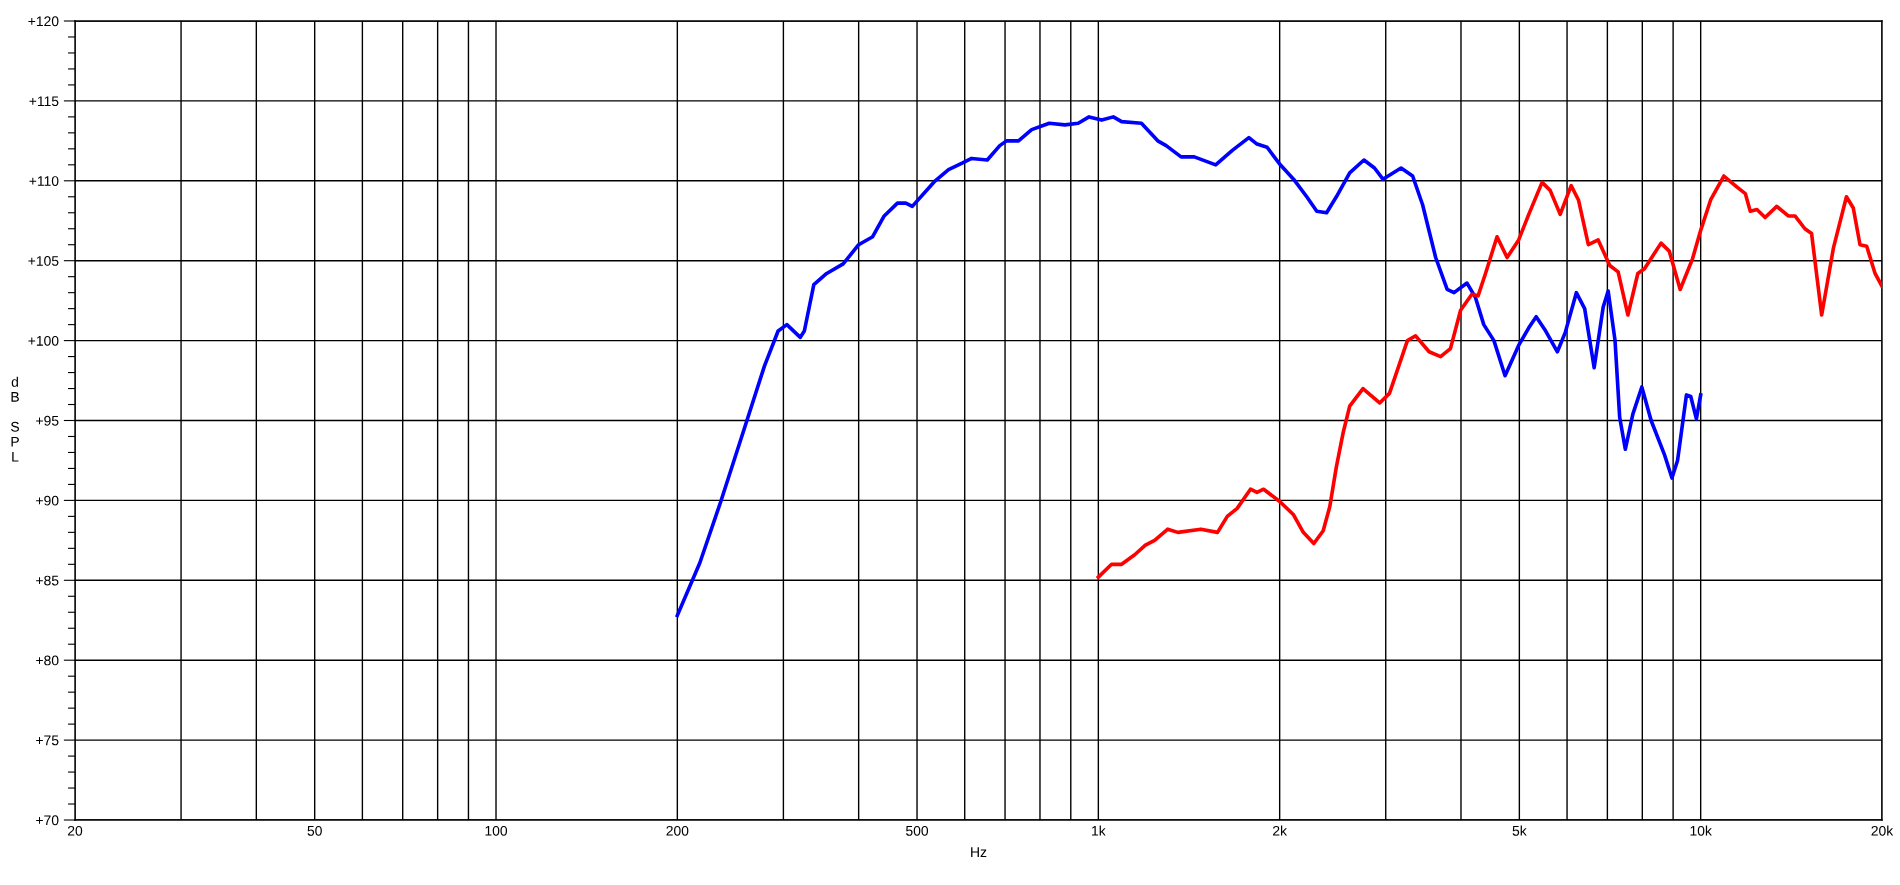 The width and height of the screenshot is (1900, 885). I want to click on x-tick-label: 500, so click(917, 830).